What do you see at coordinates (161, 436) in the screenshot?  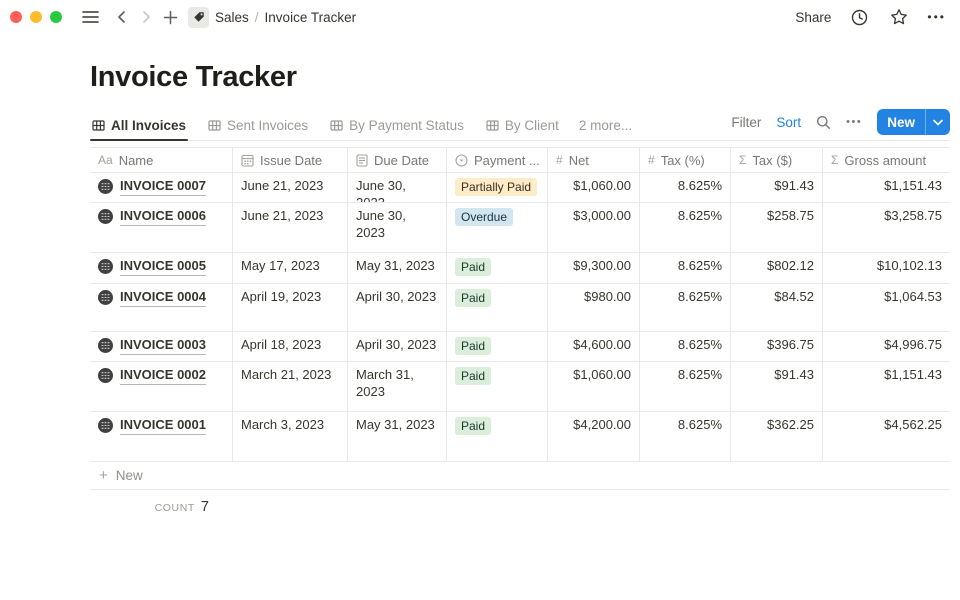 I see `invoice-name-cell: INVOICE 0001` at bounding box center [161, 436].